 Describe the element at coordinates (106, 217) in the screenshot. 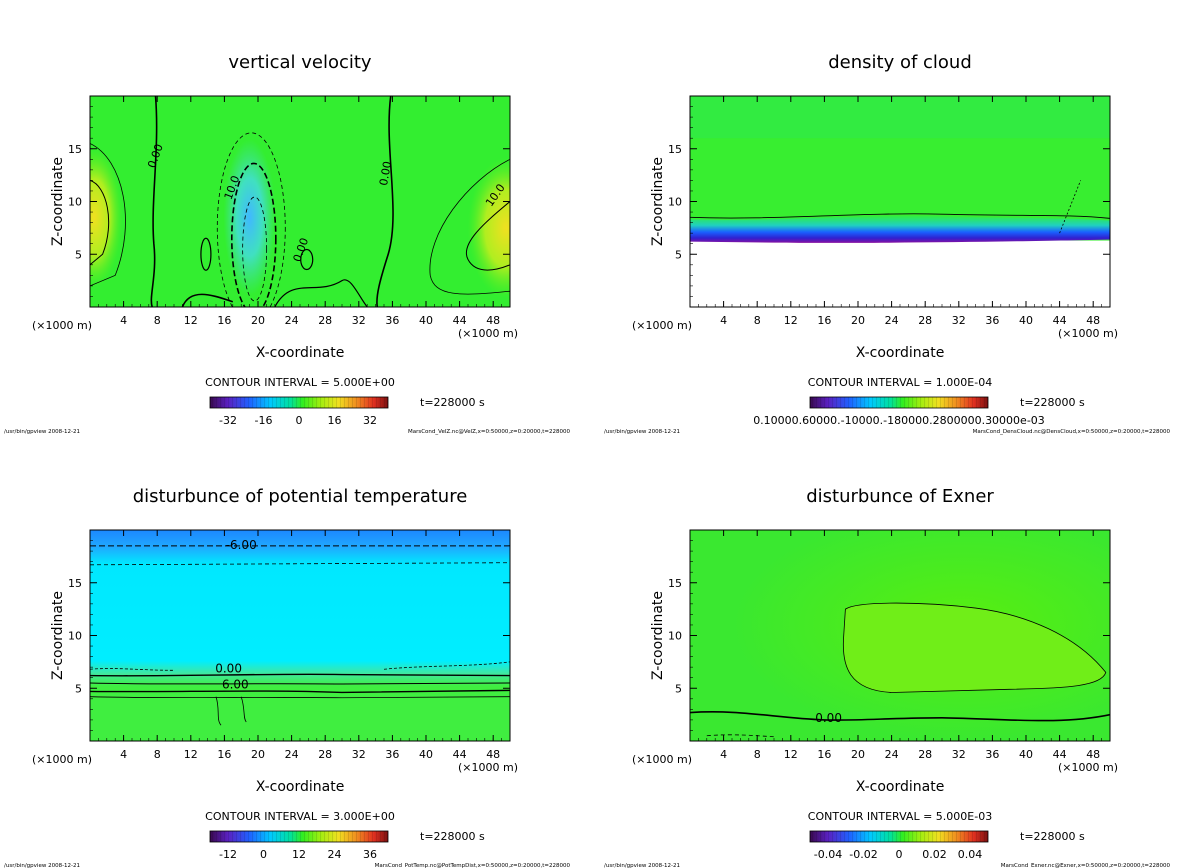

I see `high-region-left` at that location.